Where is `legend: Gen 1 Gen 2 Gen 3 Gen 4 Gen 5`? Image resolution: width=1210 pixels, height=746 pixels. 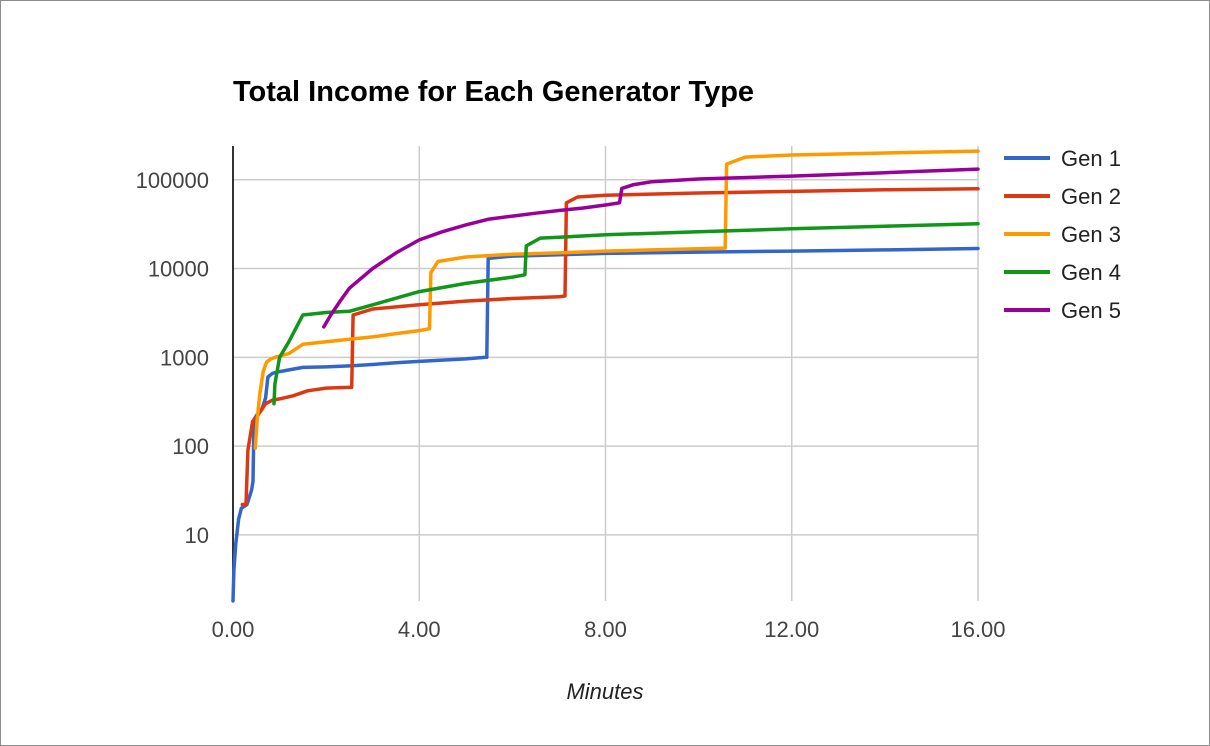
legend: Gen 1 Gen 2 Gen 3 Gen 4 Gen 5 is located at coordinates (1062, 234).